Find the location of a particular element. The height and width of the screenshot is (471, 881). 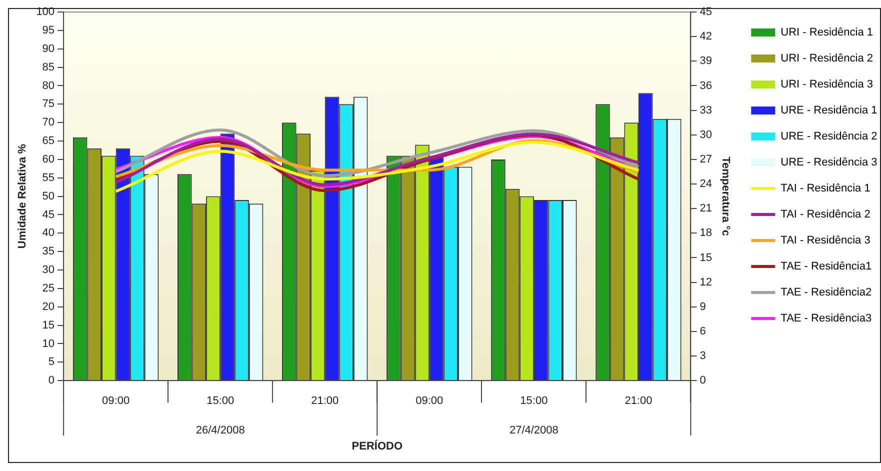

y2-tick-label: 27 is located at coordinates (706, 159).